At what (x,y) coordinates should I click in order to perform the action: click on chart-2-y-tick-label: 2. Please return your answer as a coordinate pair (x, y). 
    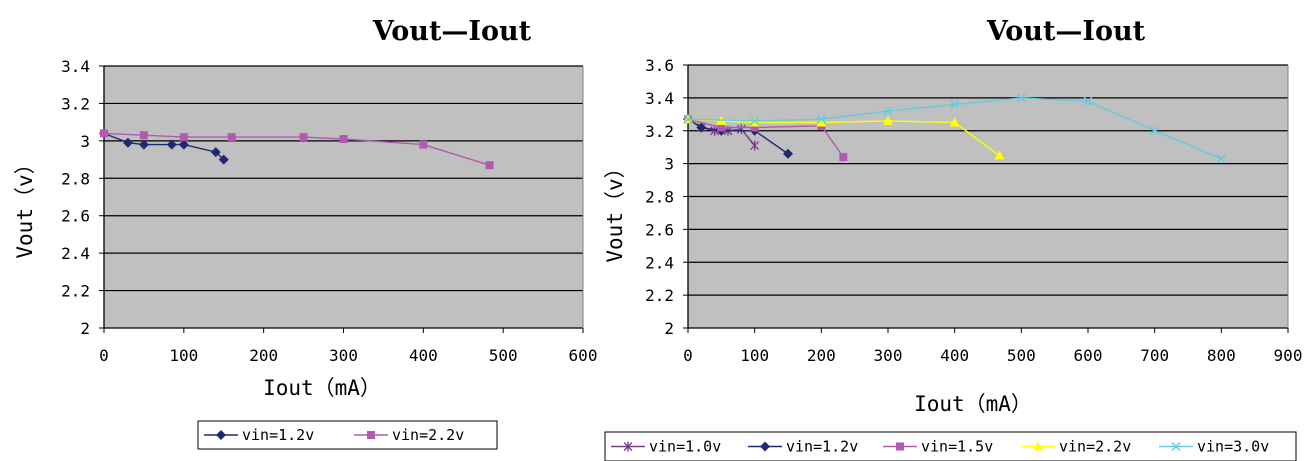
    Looking at the image, I should click on (669, 328).